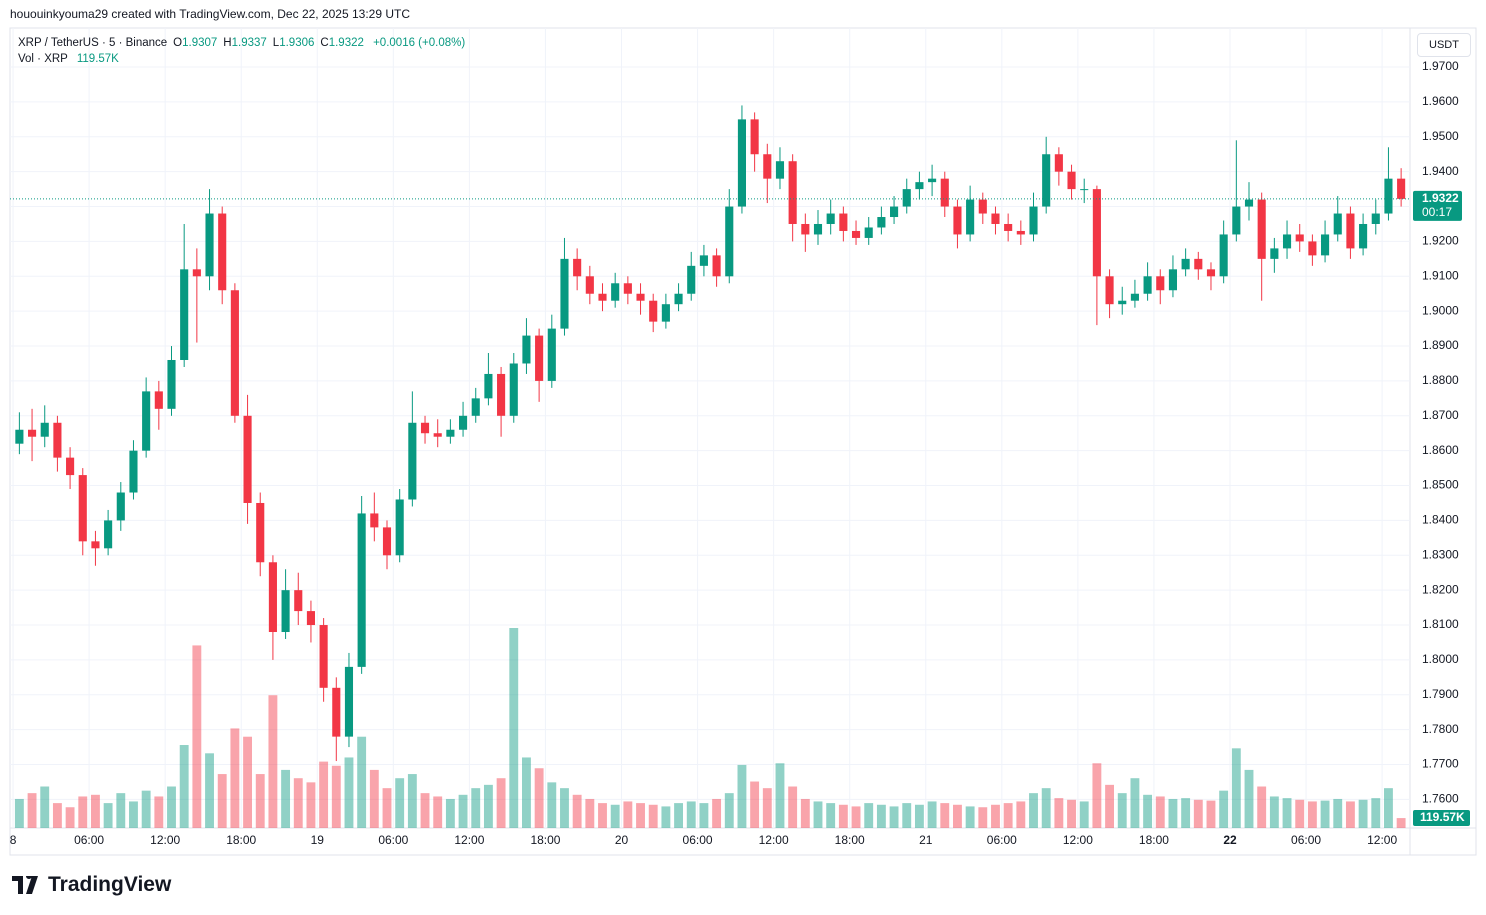 The height and width of the screenshot is (915, 1486). What do you see at coordinates (241, 59) in the screenshot?
I see `legend-row: Vol · XRP 119.57K` at bounding box center [241, 59].